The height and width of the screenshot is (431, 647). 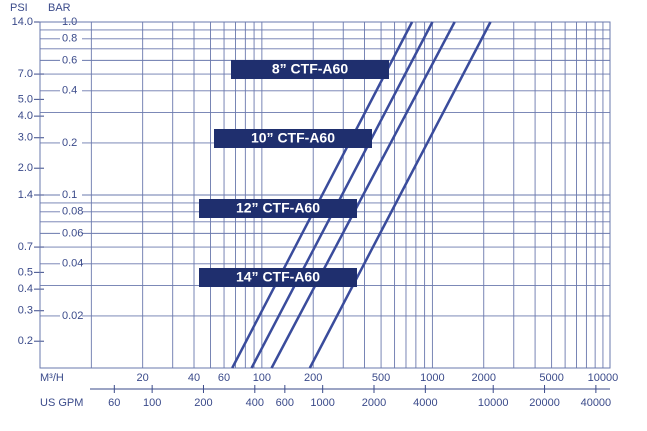 I want to click on legend-label: 10” CTF-A60, so click(x=293, y=138).